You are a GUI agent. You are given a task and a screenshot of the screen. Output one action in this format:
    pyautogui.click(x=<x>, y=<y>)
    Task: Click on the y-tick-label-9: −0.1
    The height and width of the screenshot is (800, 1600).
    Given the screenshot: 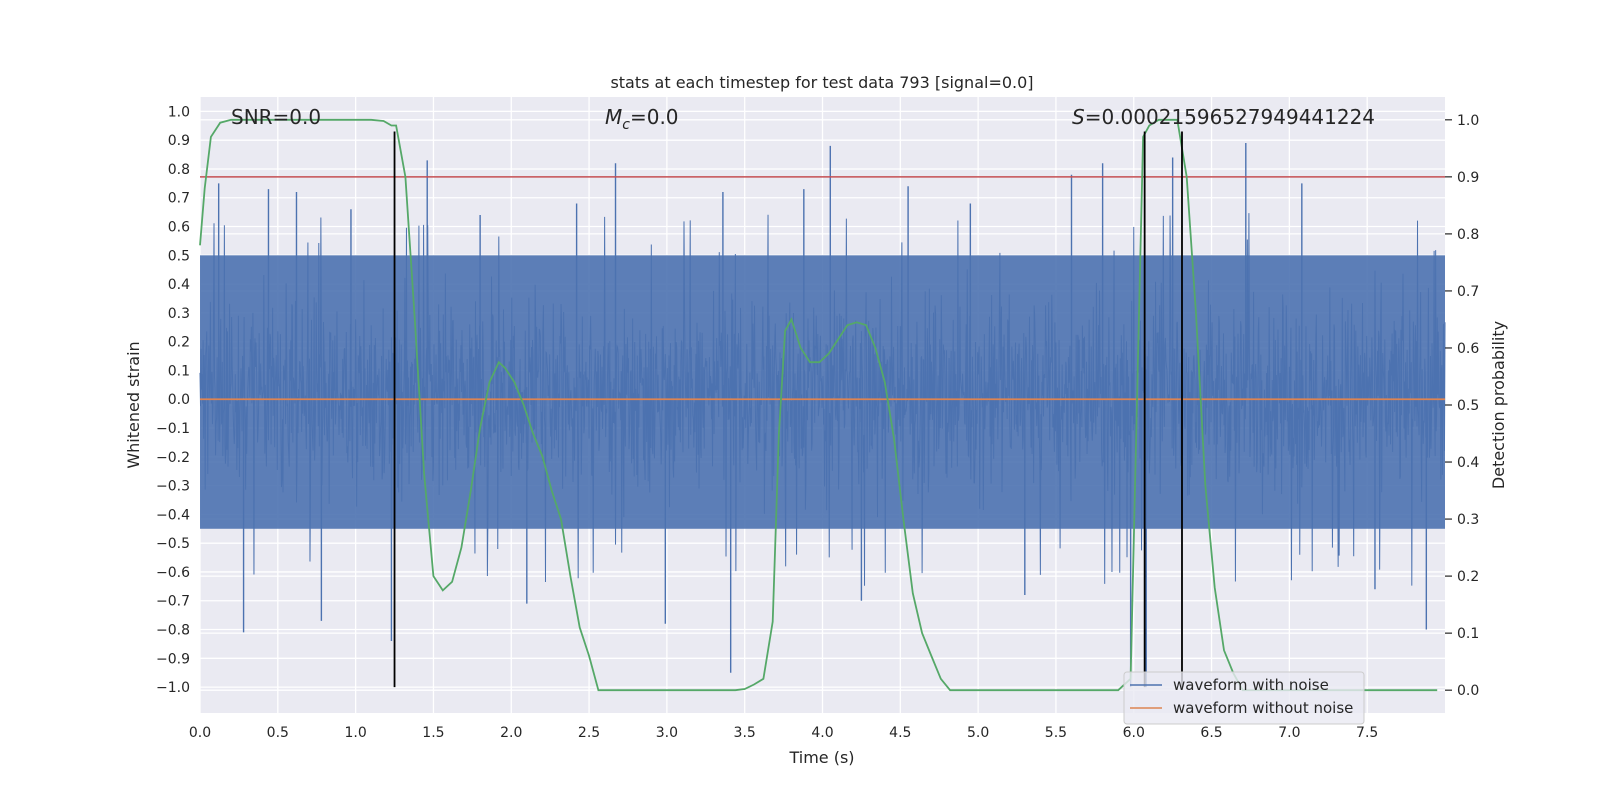 What is the action you would take?
    pyautogui.click(x=173, y=429)
    